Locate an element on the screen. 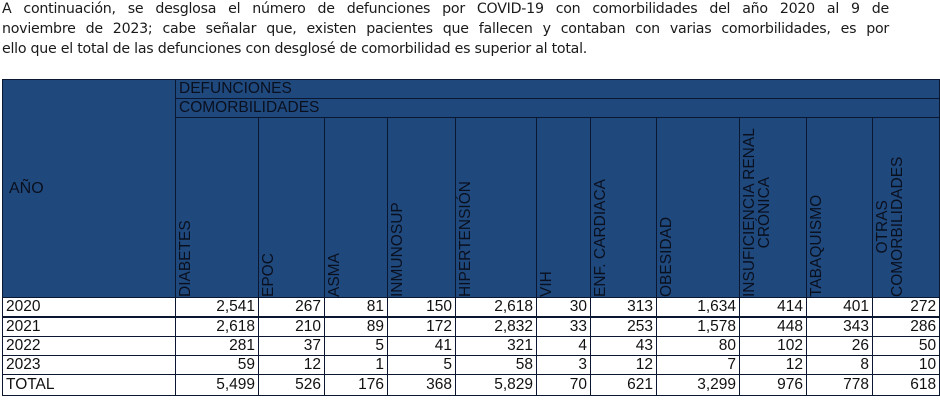 This screenshot has width=940, height=403. value-cell: 1 is located at coordinates (356, 365).